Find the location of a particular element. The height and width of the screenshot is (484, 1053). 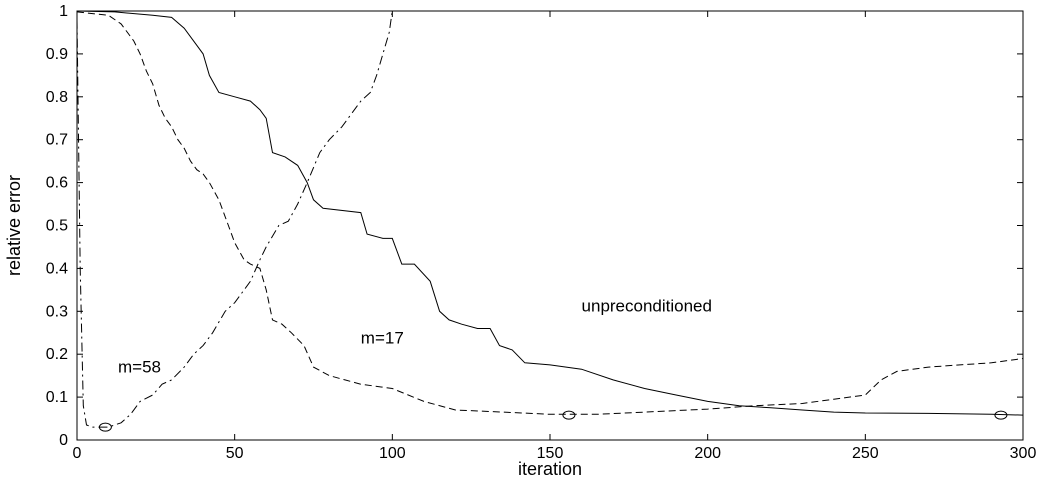

x-tick-label-4: 150 is located at coordinates (550, 453).